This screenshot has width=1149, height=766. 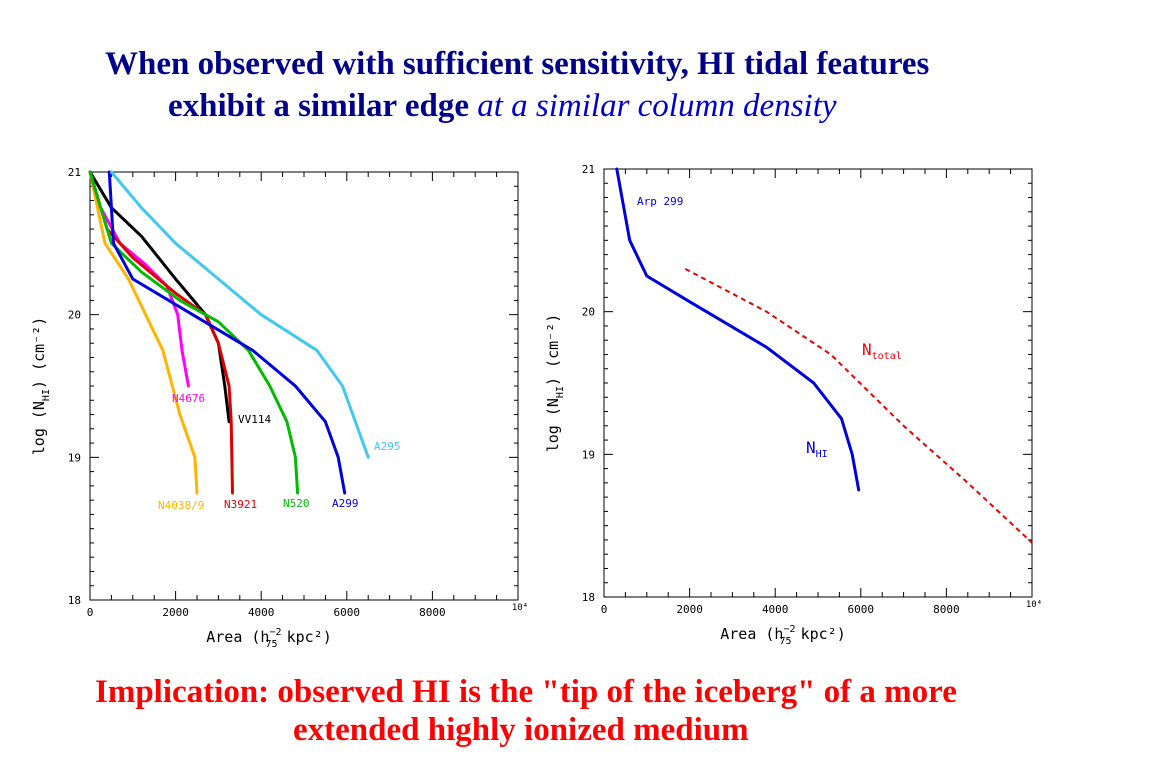 What do you see at coordinates (882, 351) in the screenshot?
I see `series-label: Ntotal` at bounding box center [882, 351].